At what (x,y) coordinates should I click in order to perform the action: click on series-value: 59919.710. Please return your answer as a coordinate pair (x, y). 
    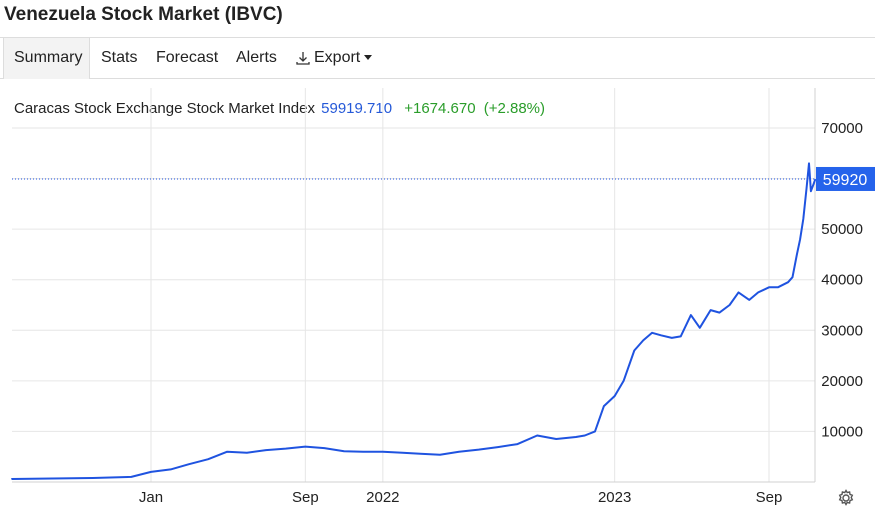
    Looking at the image, I should click on (357, 108).